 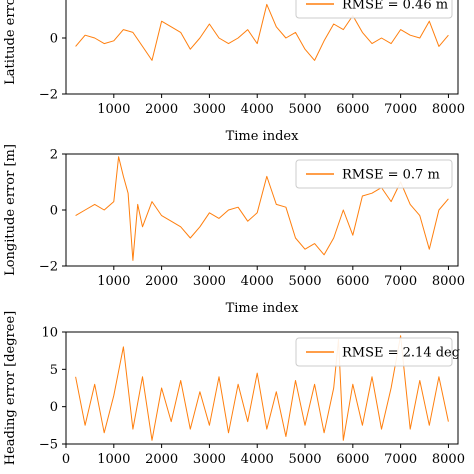 I want to click on y-axis-label: Heading error [degree], so click(x=10, y=388).